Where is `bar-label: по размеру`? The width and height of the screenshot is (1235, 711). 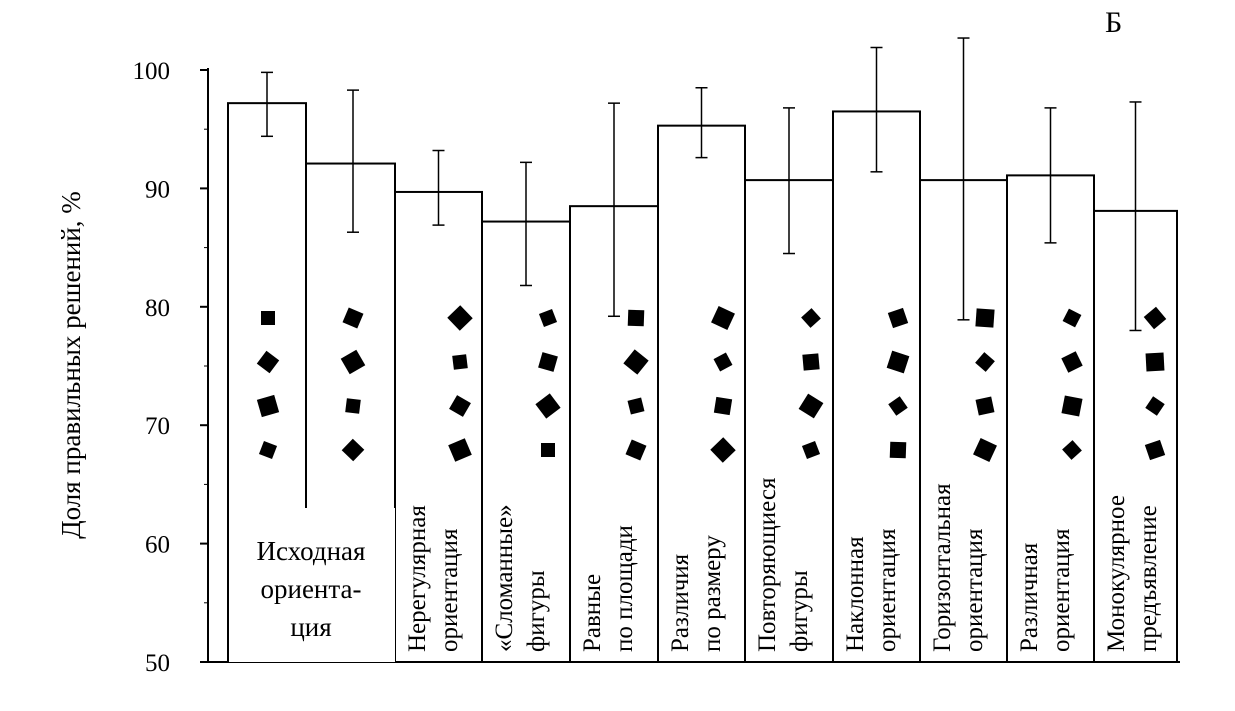
bar-label: по размеру is located at coordinates (712, 593).